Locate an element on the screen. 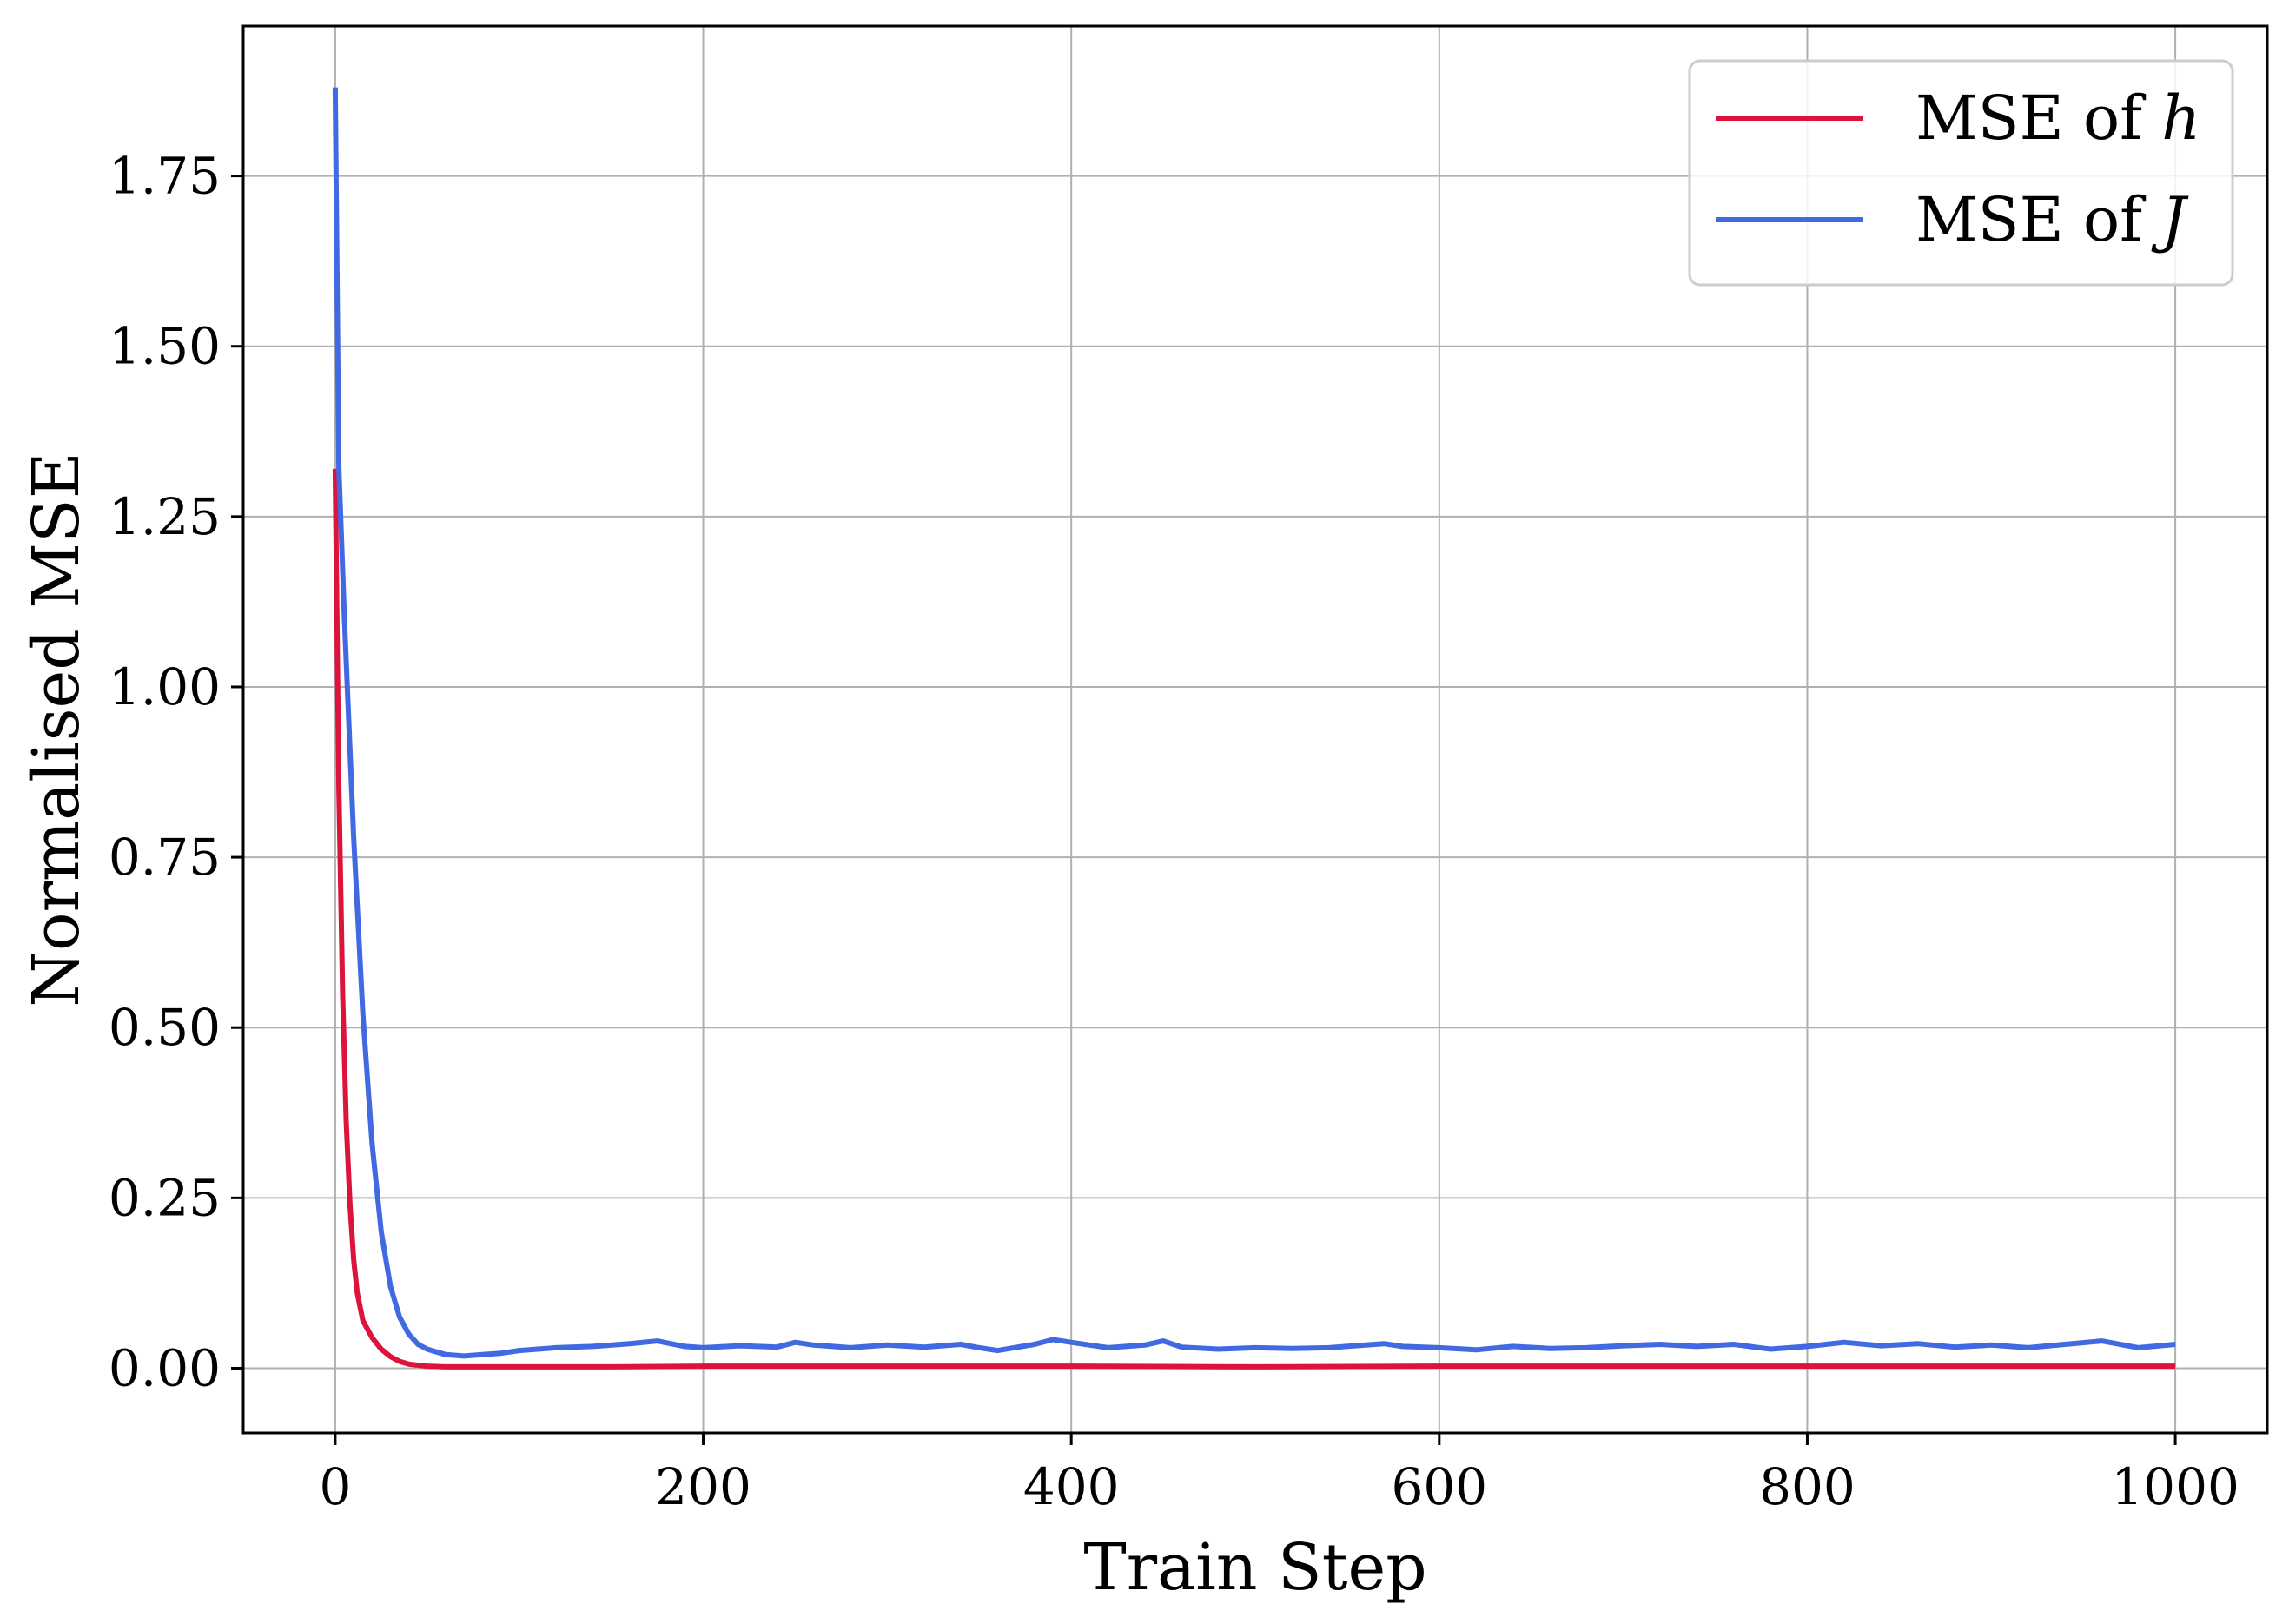  y-tick-label: 0.00 is located at coordinates (165, 1367).